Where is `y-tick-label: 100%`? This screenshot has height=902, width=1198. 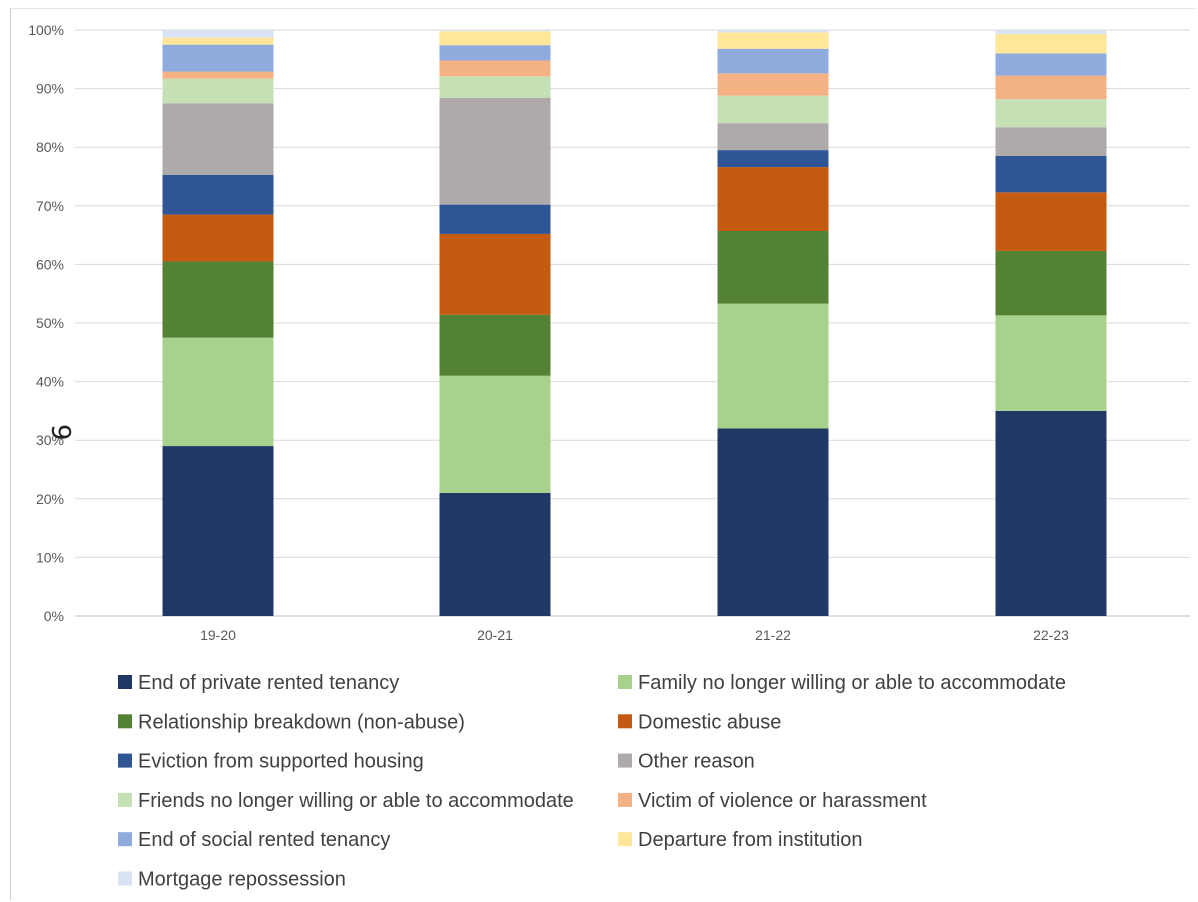 y-tick-label: 100% is located at coordinates (46, 30).